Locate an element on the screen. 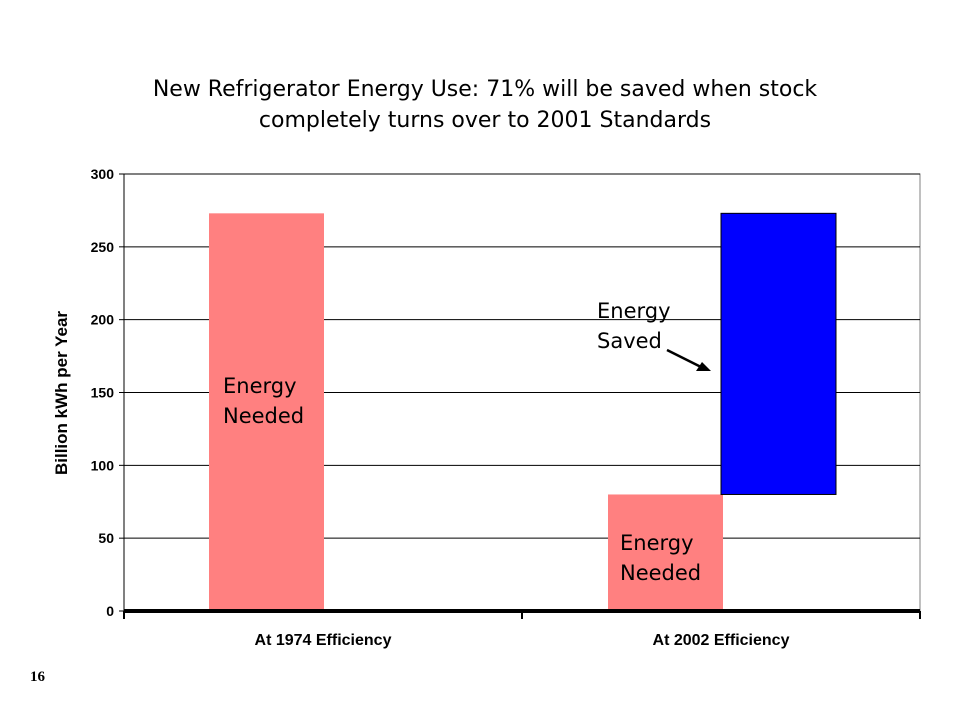  annotation-arrow-head is located at coordinates (703, 366).